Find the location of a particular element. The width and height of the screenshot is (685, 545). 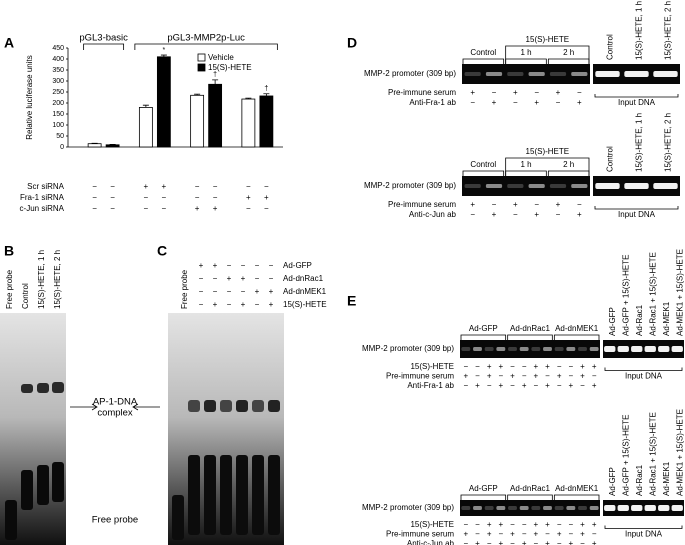

row-label: c-Jun siRNA is located at coordinates (42, 208).